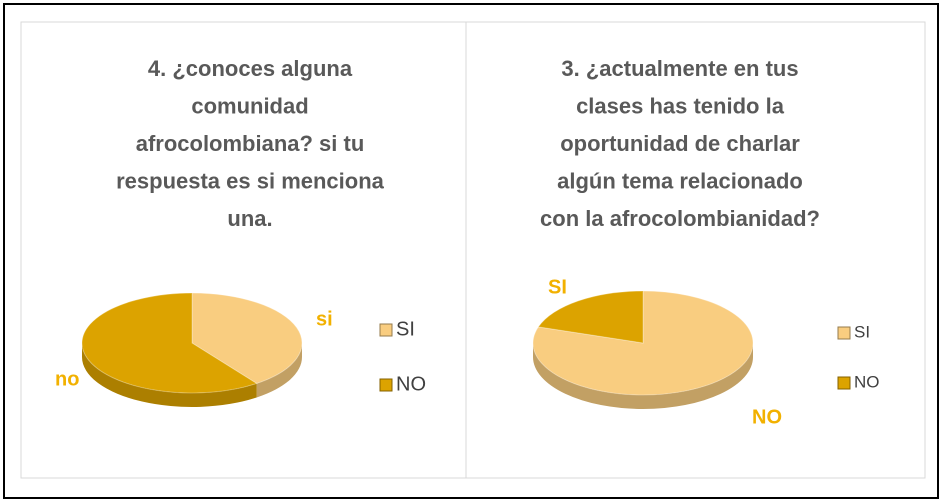 The image size is (943, 502). I want to click on chart-title: comunidad, so click(249, 105).